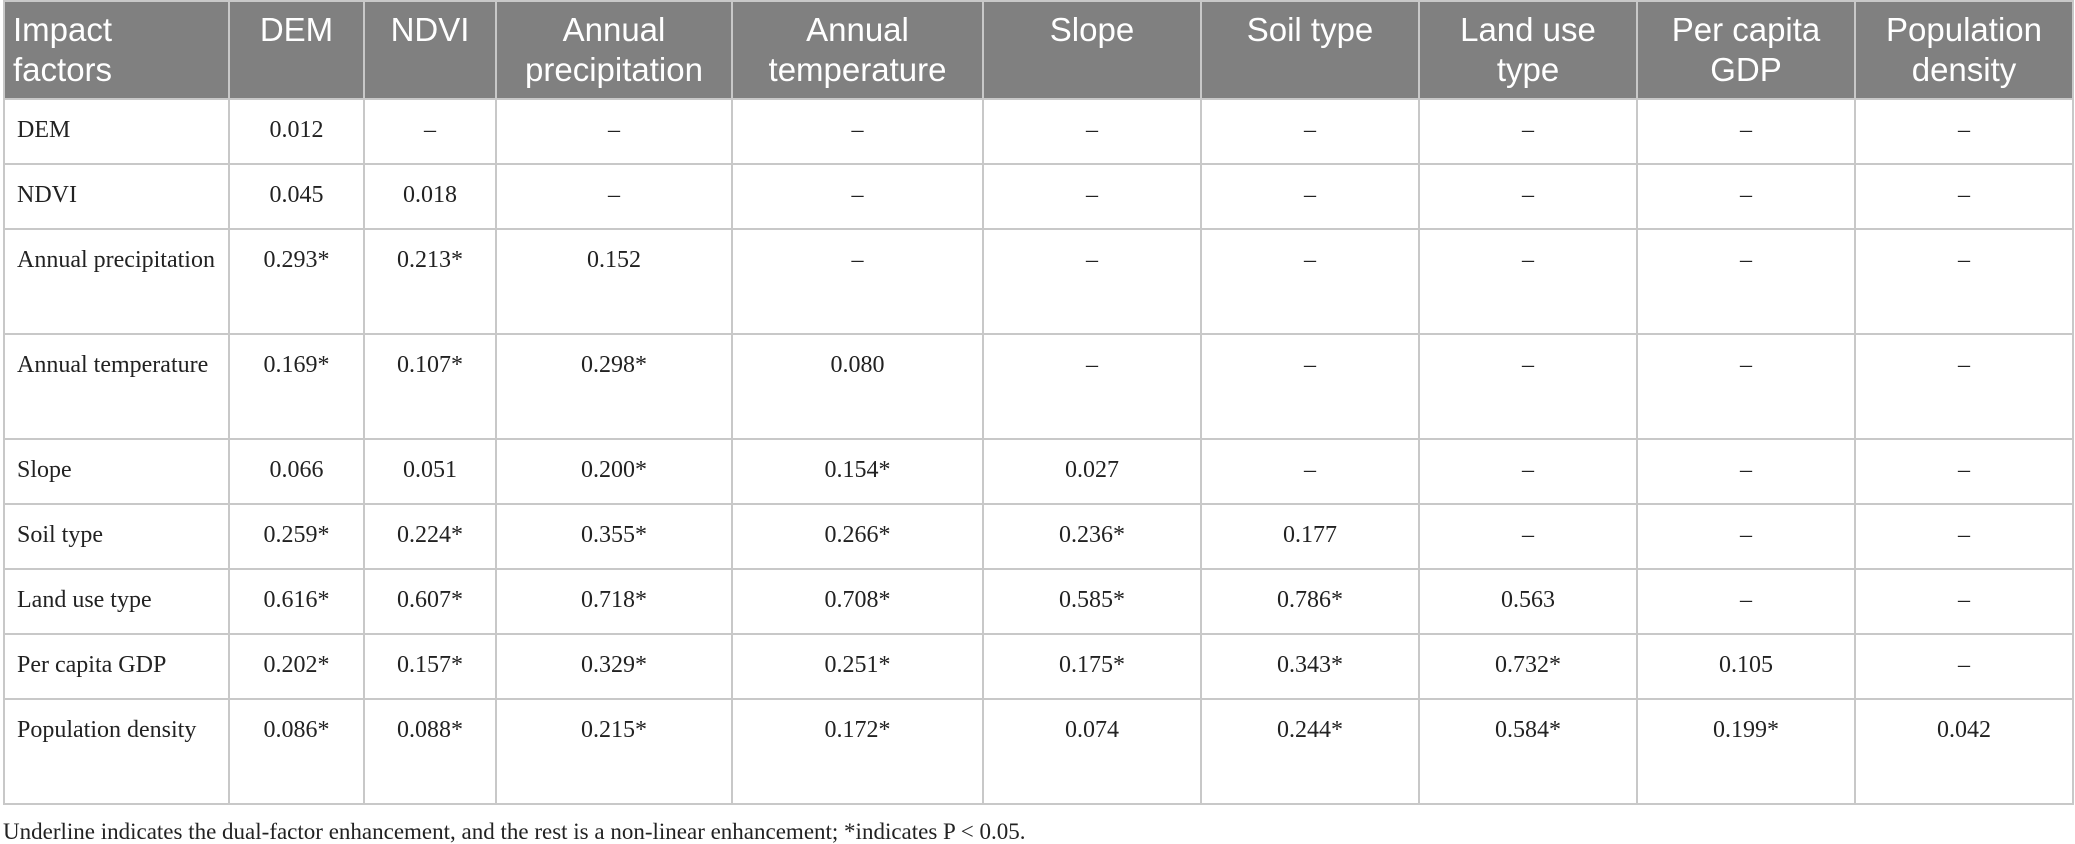 The width and height of the screenshot is (2075, 844). What do you see at coordinates (614, 281) in the screenshot?
I see `table-cell: 0.152` at bounding box center [614, 281].